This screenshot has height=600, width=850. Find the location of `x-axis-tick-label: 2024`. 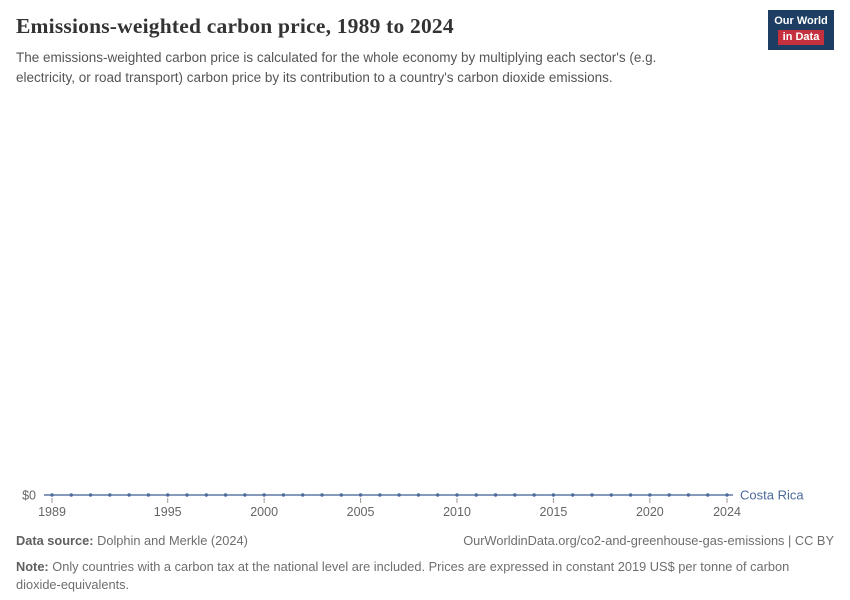

x-axis-tick-label: 2024 is located at coordinates (727, 512).